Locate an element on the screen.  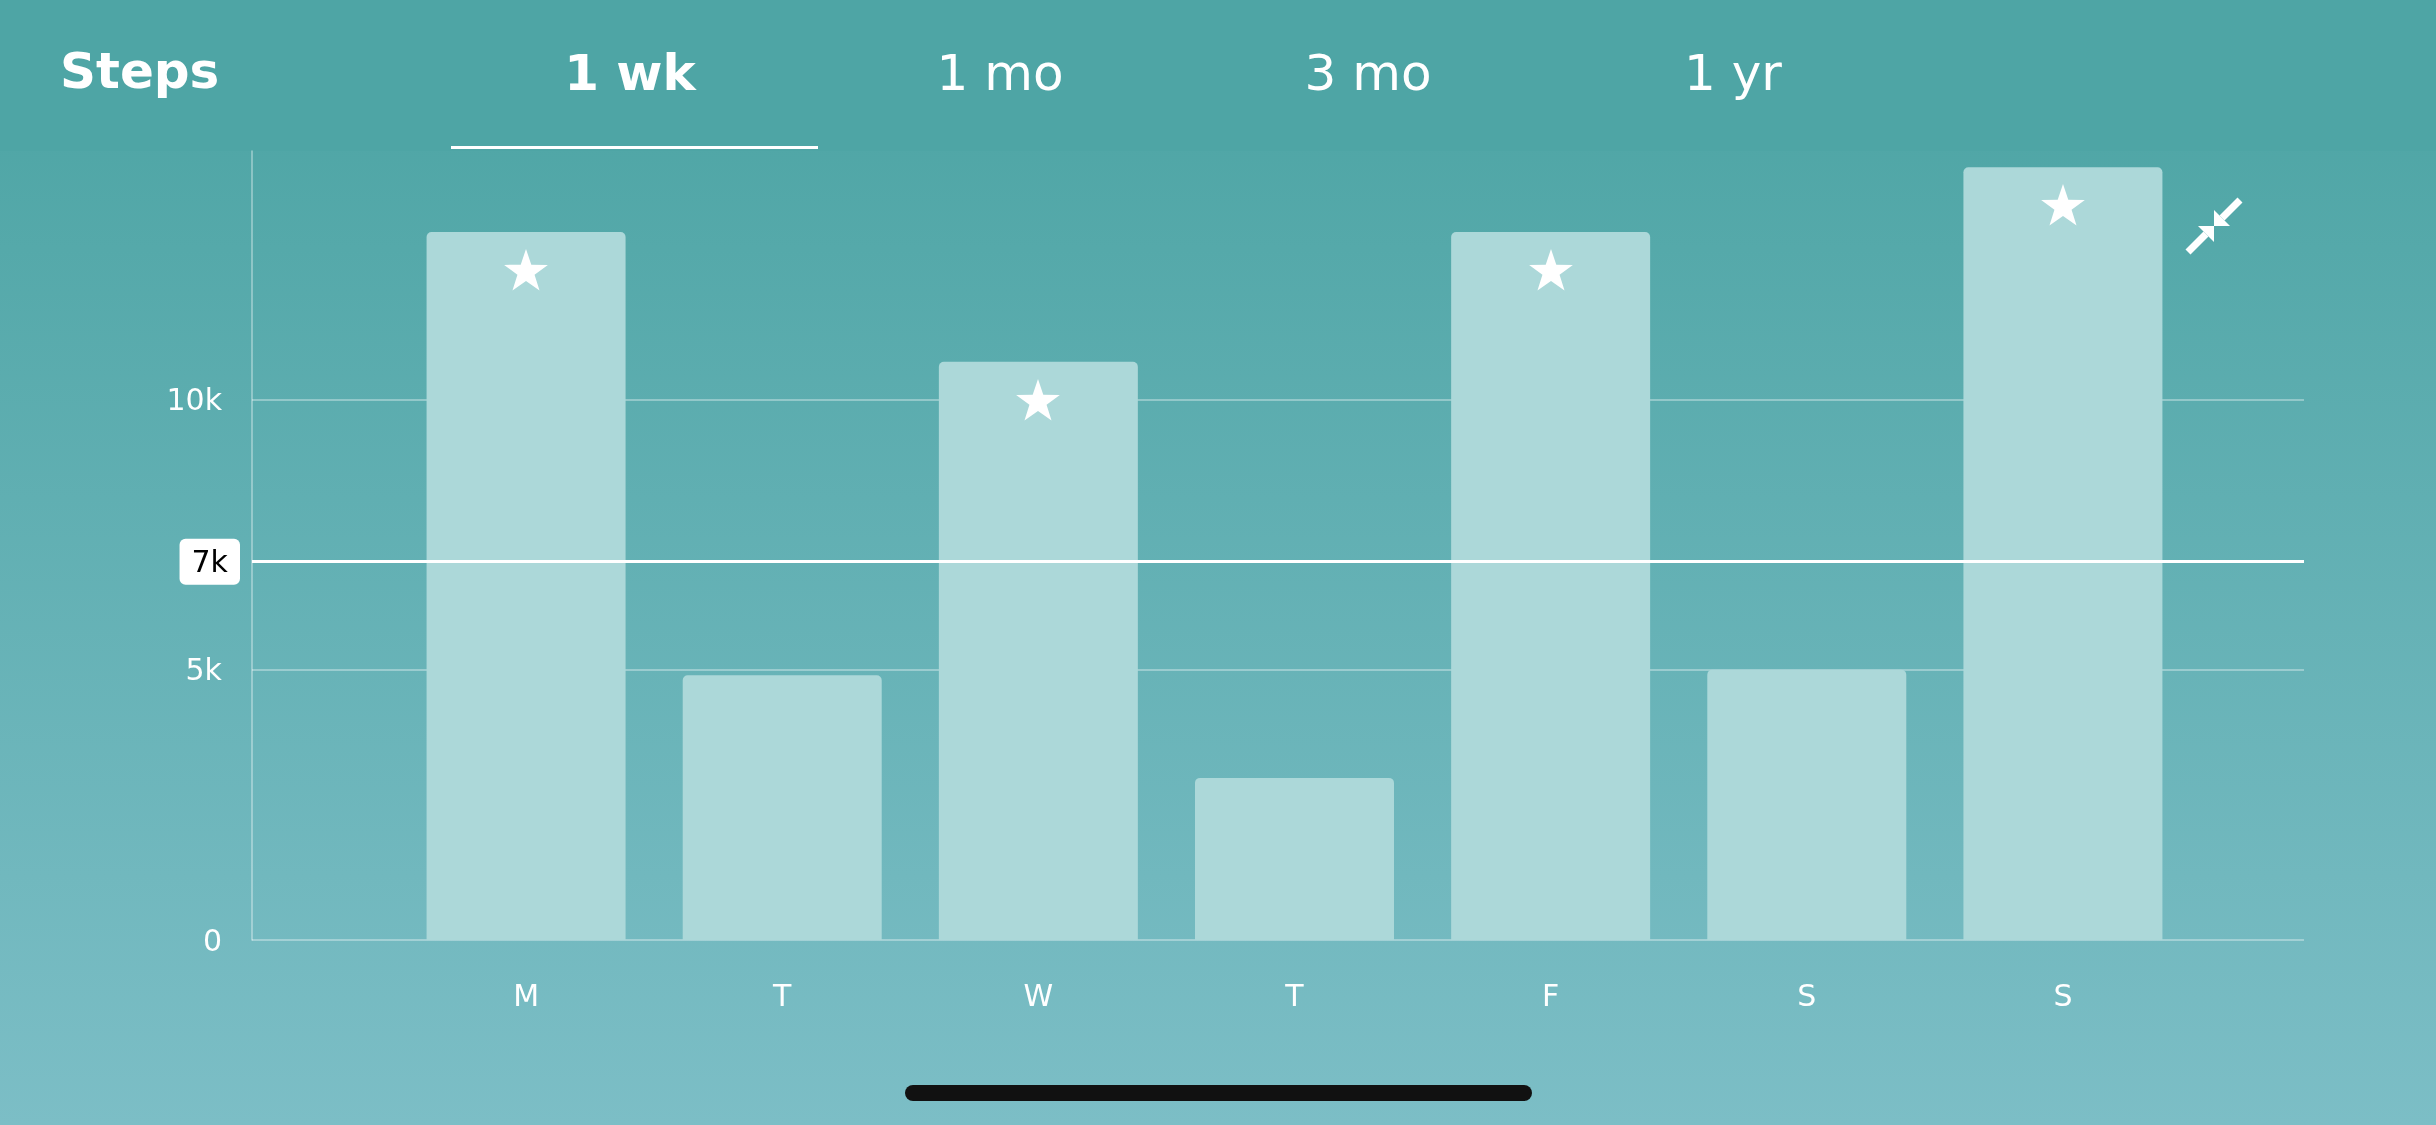
chart-title: Steps is located at coordinates (140, 71).